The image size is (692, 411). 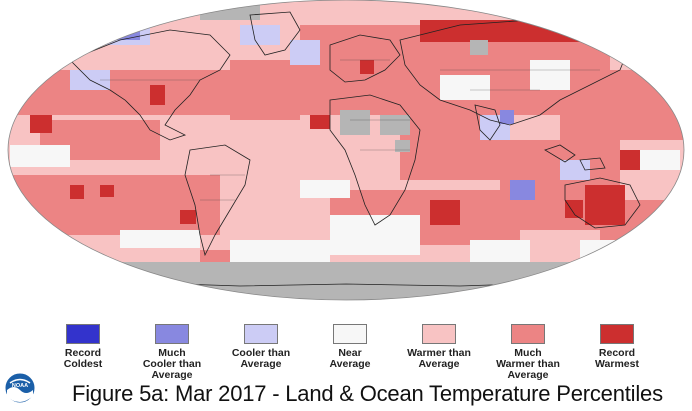 I want to click on legend-item: Near Average, so click(x=350, y=347).